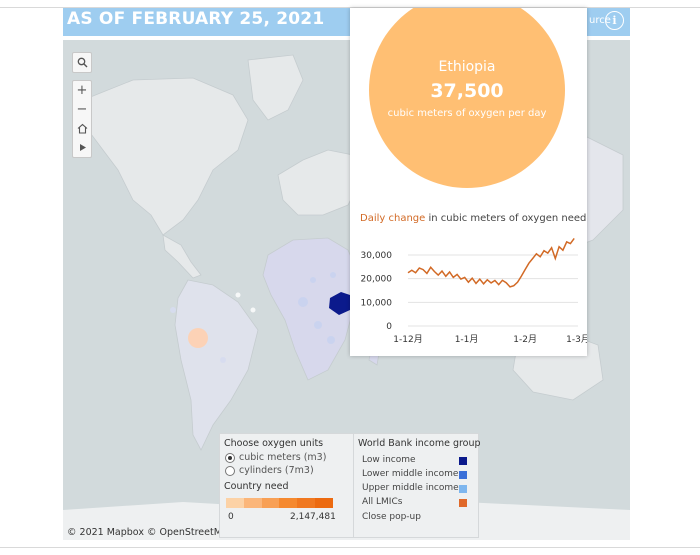 This screenshot has width=700, height=555. I want to click on daily-change-chart: 30,000 20,000 10,000 01-12月 1-1月 1-2月 1-3月, so click(474, 291).